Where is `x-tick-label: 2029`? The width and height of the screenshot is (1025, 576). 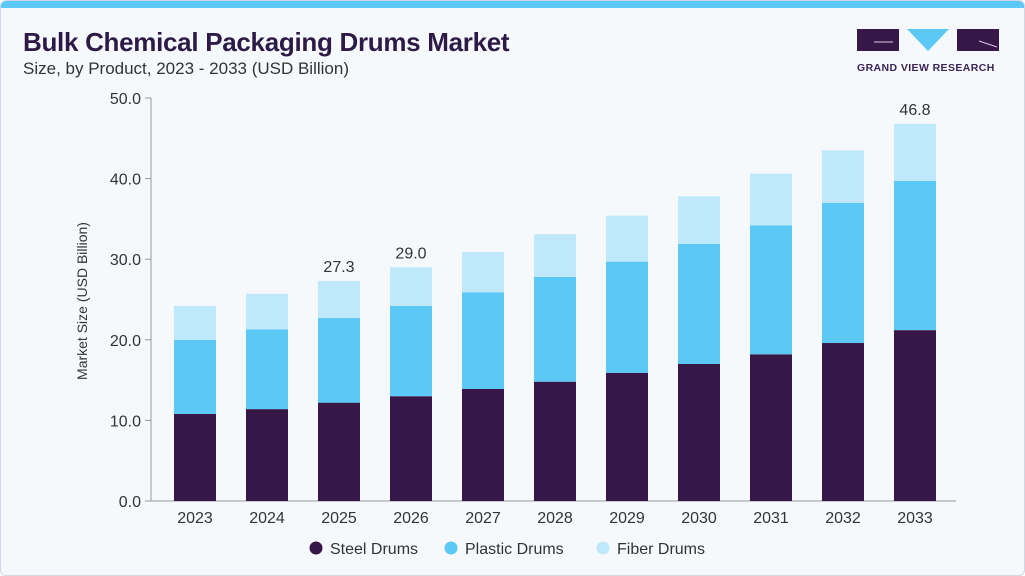 x-tick-label: 2029 is located at coordinates (627, 518).